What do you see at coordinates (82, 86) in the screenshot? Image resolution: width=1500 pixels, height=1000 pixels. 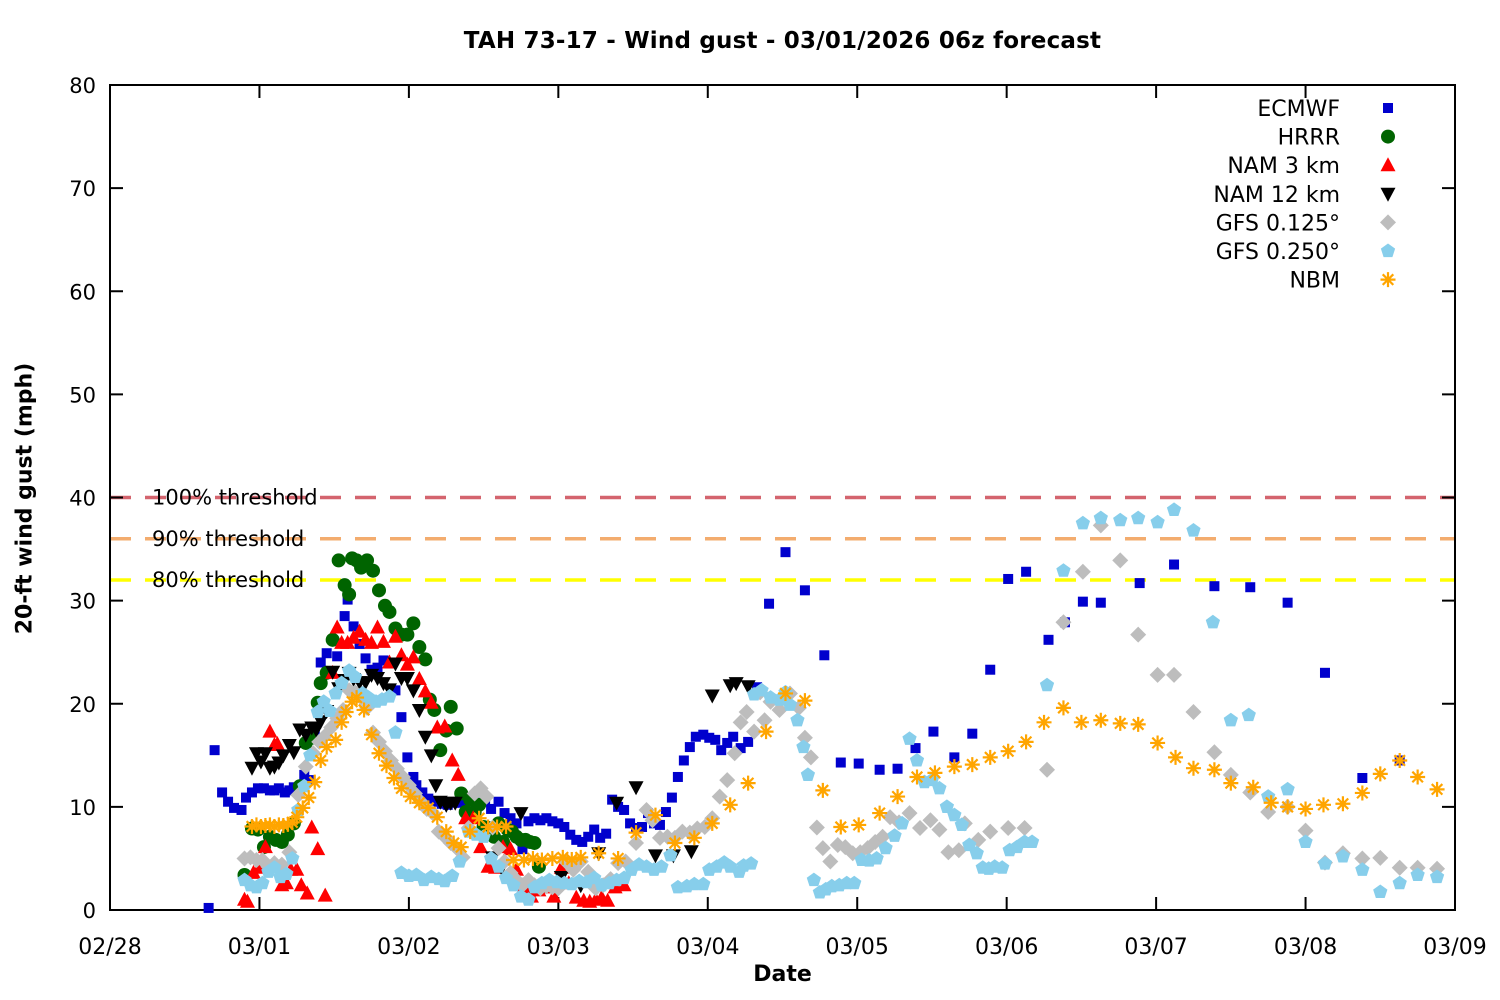 I see `svg-text: 80` at bounding box center [82, 86].